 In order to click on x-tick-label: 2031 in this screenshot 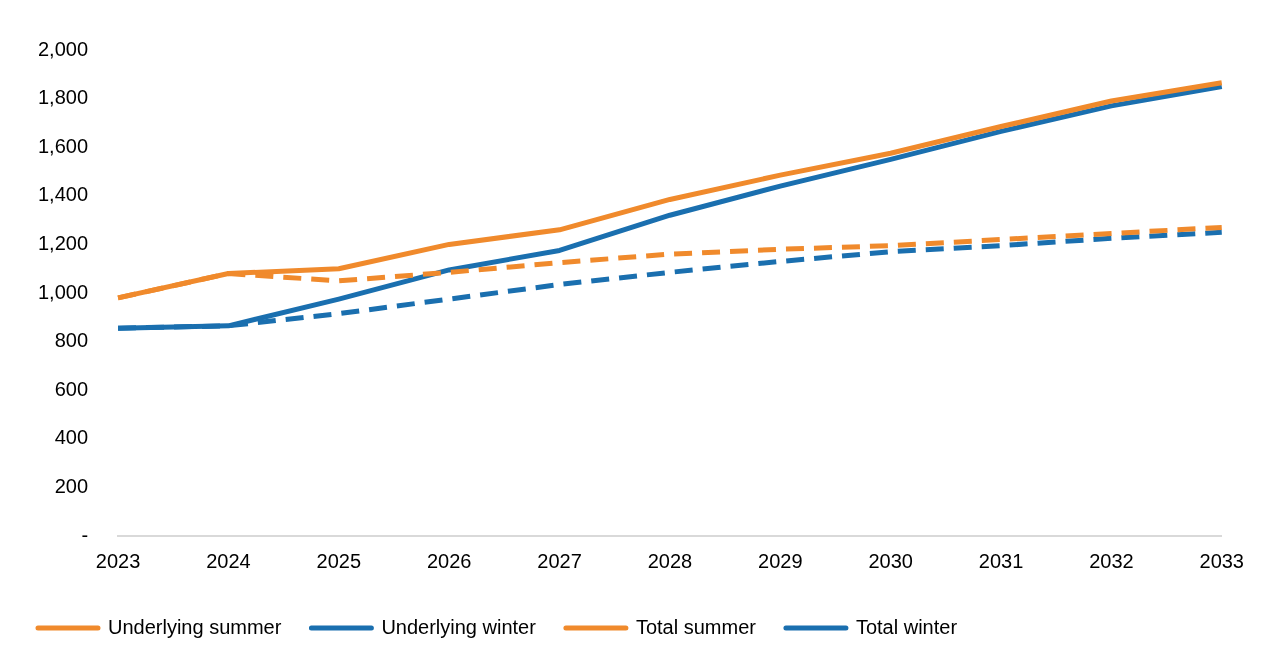, I will do `click(1001, 560)`.